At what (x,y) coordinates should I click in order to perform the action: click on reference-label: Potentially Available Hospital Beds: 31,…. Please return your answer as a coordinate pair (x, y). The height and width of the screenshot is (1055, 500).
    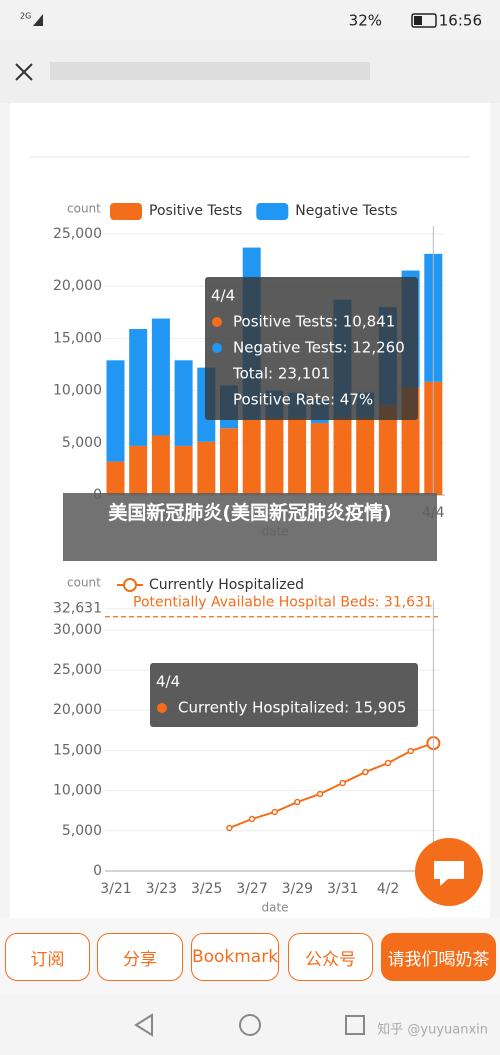
    Looking at the image, I should click on (283, 603).